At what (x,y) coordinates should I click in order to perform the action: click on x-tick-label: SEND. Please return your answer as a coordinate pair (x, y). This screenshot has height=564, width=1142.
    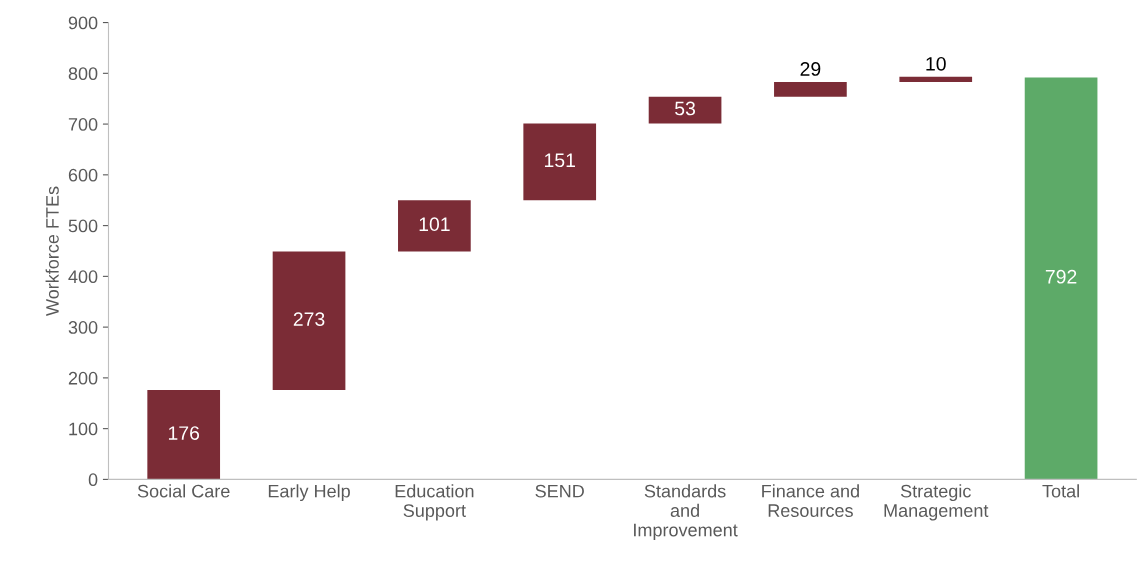
    Looking at the image, I should click on (559, 491).